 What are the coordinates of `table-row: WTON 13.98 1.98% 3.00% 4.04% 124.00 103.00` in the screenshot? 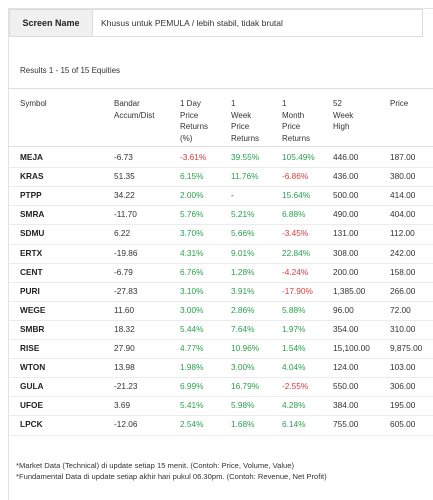 It's located at (216, 367).